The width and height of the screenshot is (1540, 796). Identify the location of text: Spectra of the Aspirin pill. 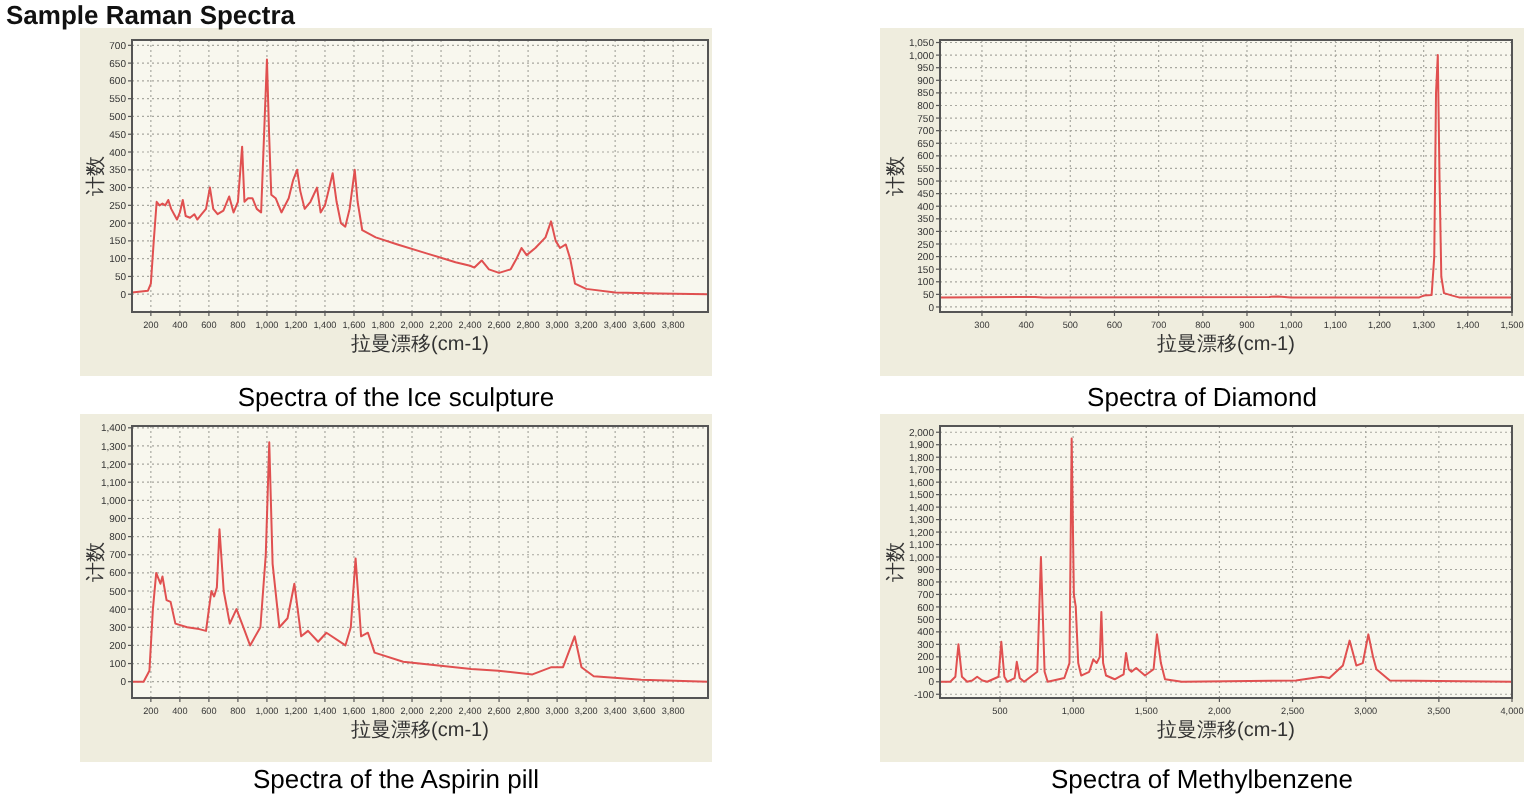
(396, 779).